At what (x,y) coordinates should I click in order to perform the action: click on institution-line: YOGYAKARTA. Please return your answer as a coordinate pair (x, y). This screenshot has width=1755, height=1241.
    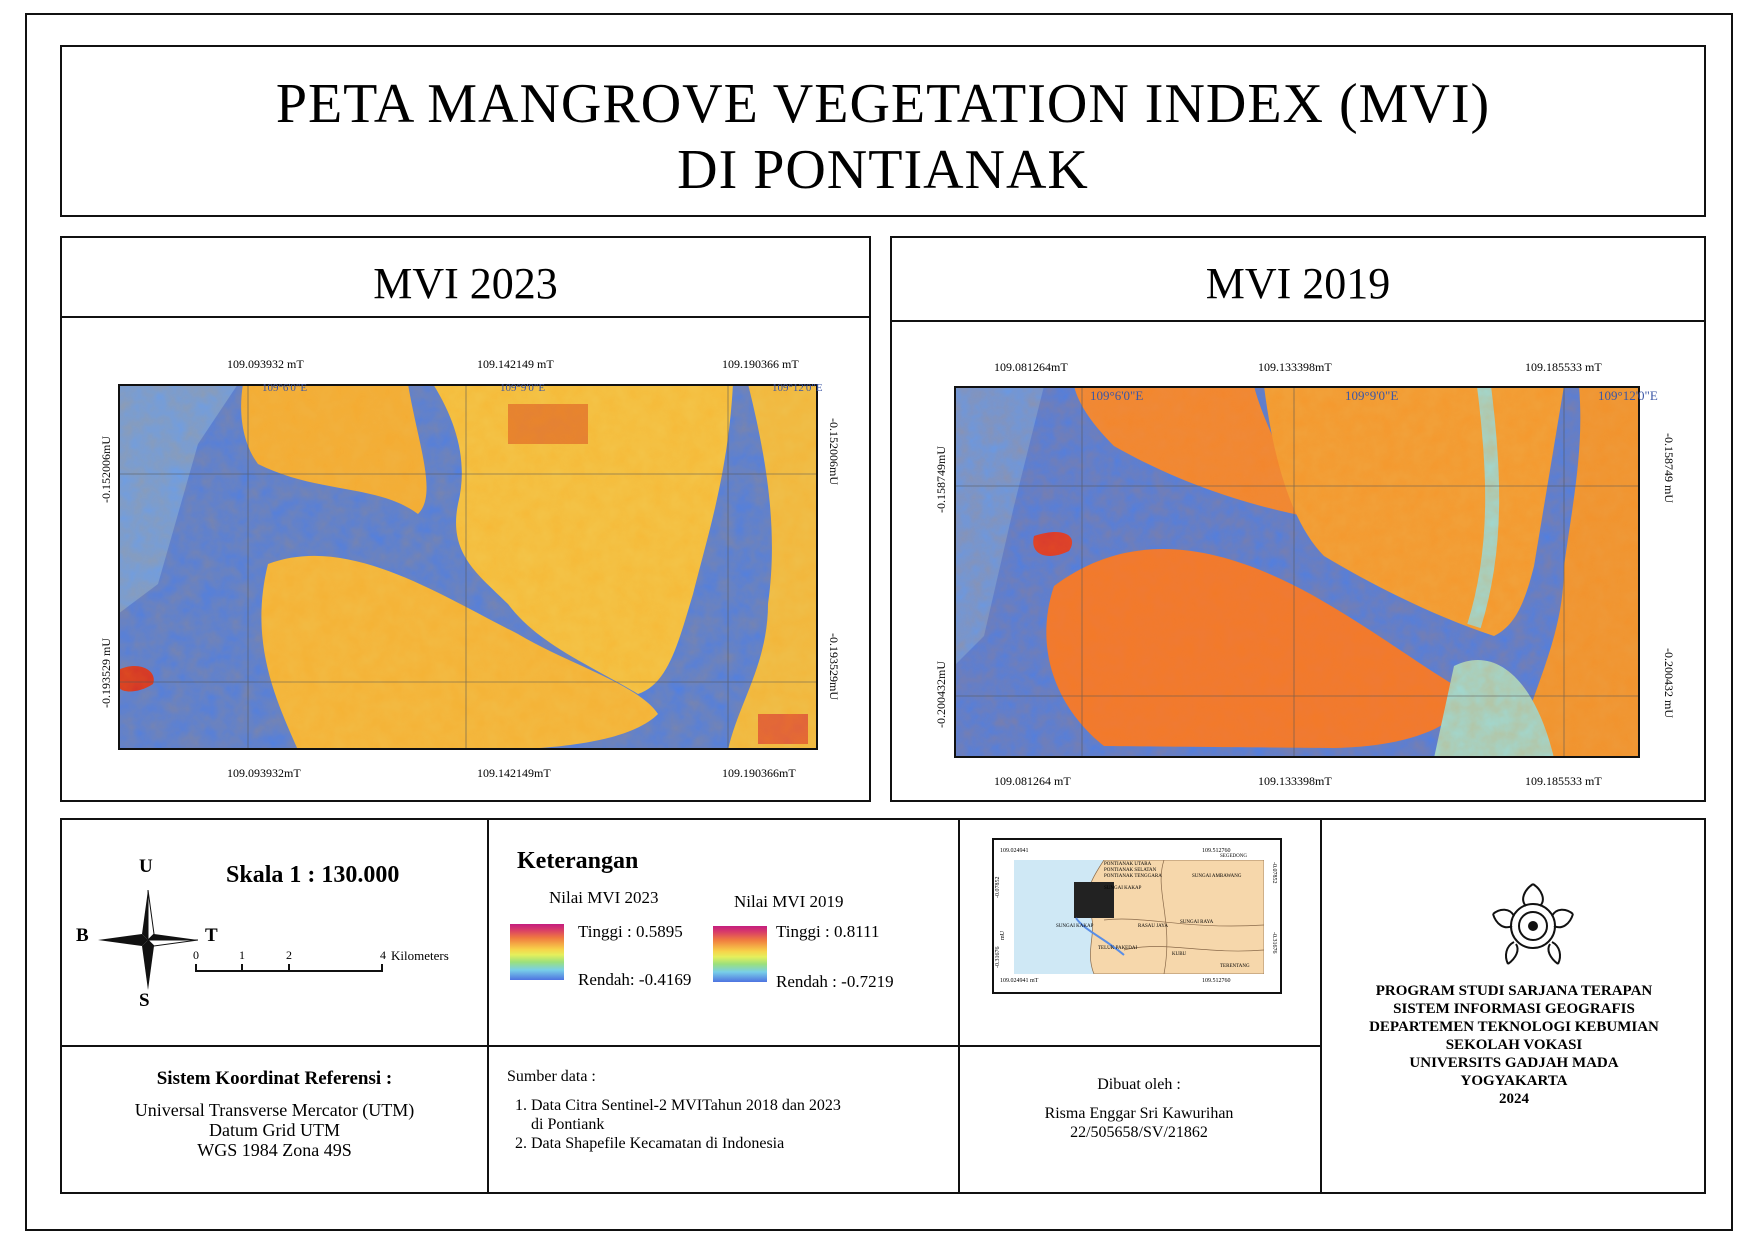
    Looking at the image, I should click on (1514, 1081).